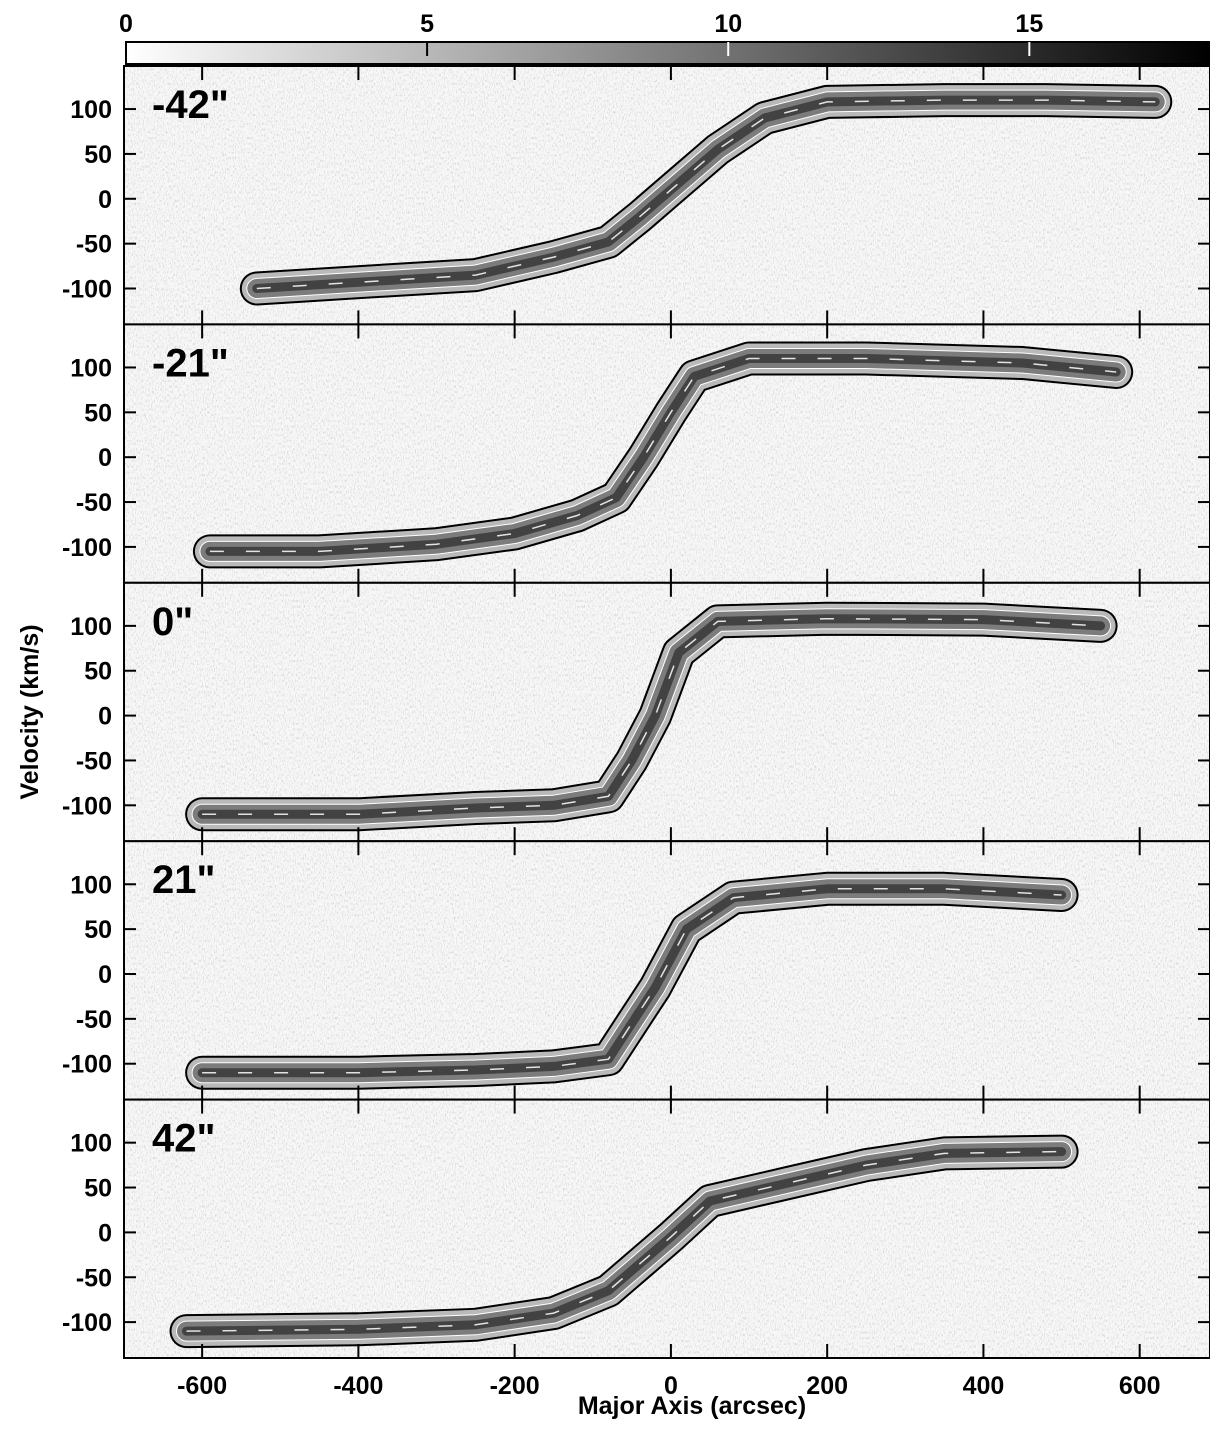 The height and width of the screenshot is (1433, 1210). Describe the element at coordinates (581, 33) in the screenshot. I see `colorbar-ticks: 0 5 10 15` at that location.